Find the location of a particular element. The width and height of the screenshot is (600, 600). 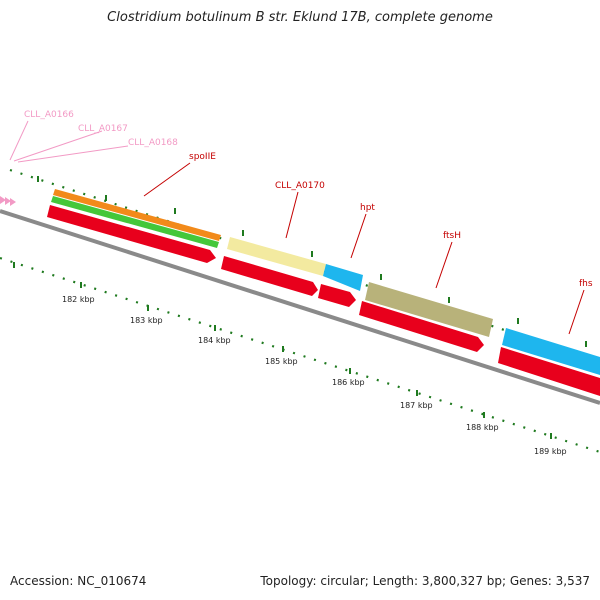

kbp-label: 189 kbp is located at coordinates (550, 451).